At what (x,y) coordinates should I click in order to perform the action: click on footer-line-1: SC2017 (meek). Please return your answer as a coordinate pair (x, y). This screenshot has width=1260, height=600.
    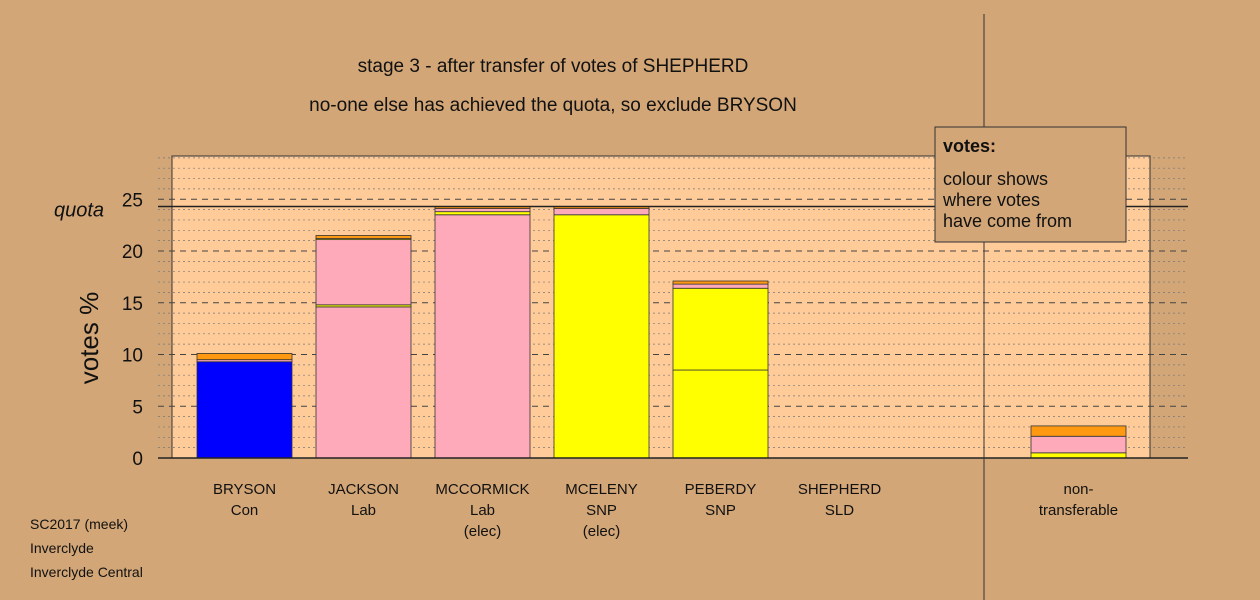
    Looking at the image, I should click on (79, 524).